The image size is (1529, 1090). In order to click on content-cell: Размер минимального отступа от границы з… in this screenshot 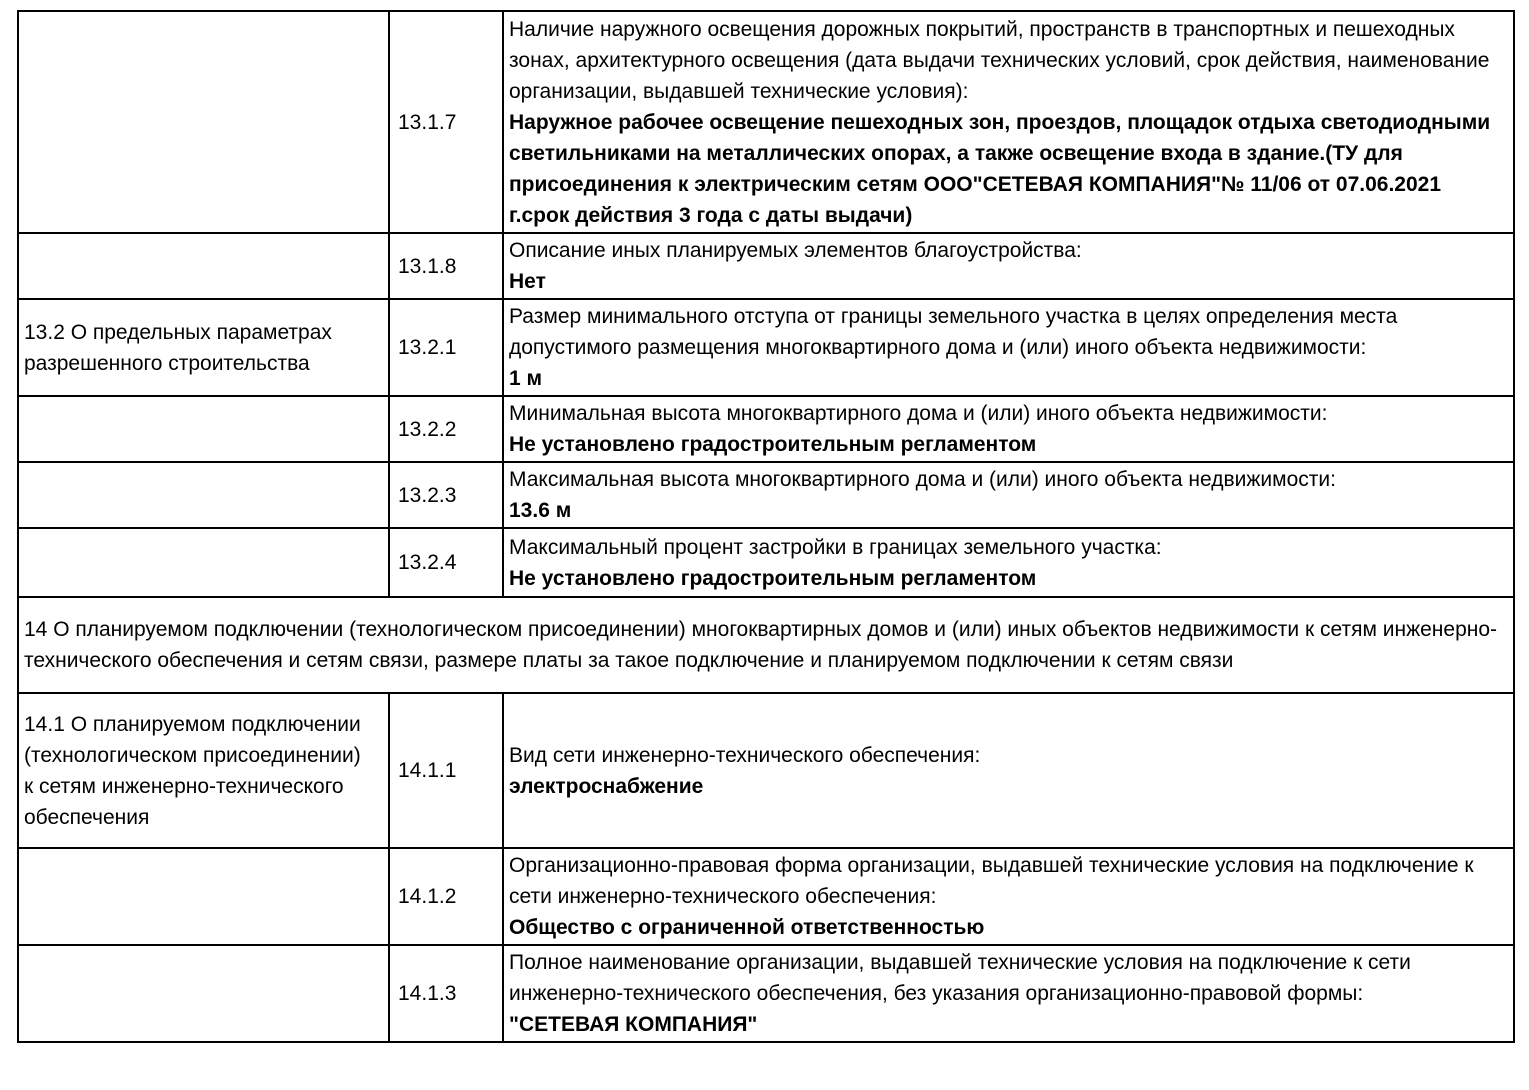, I will do `click(1008, 347)`.